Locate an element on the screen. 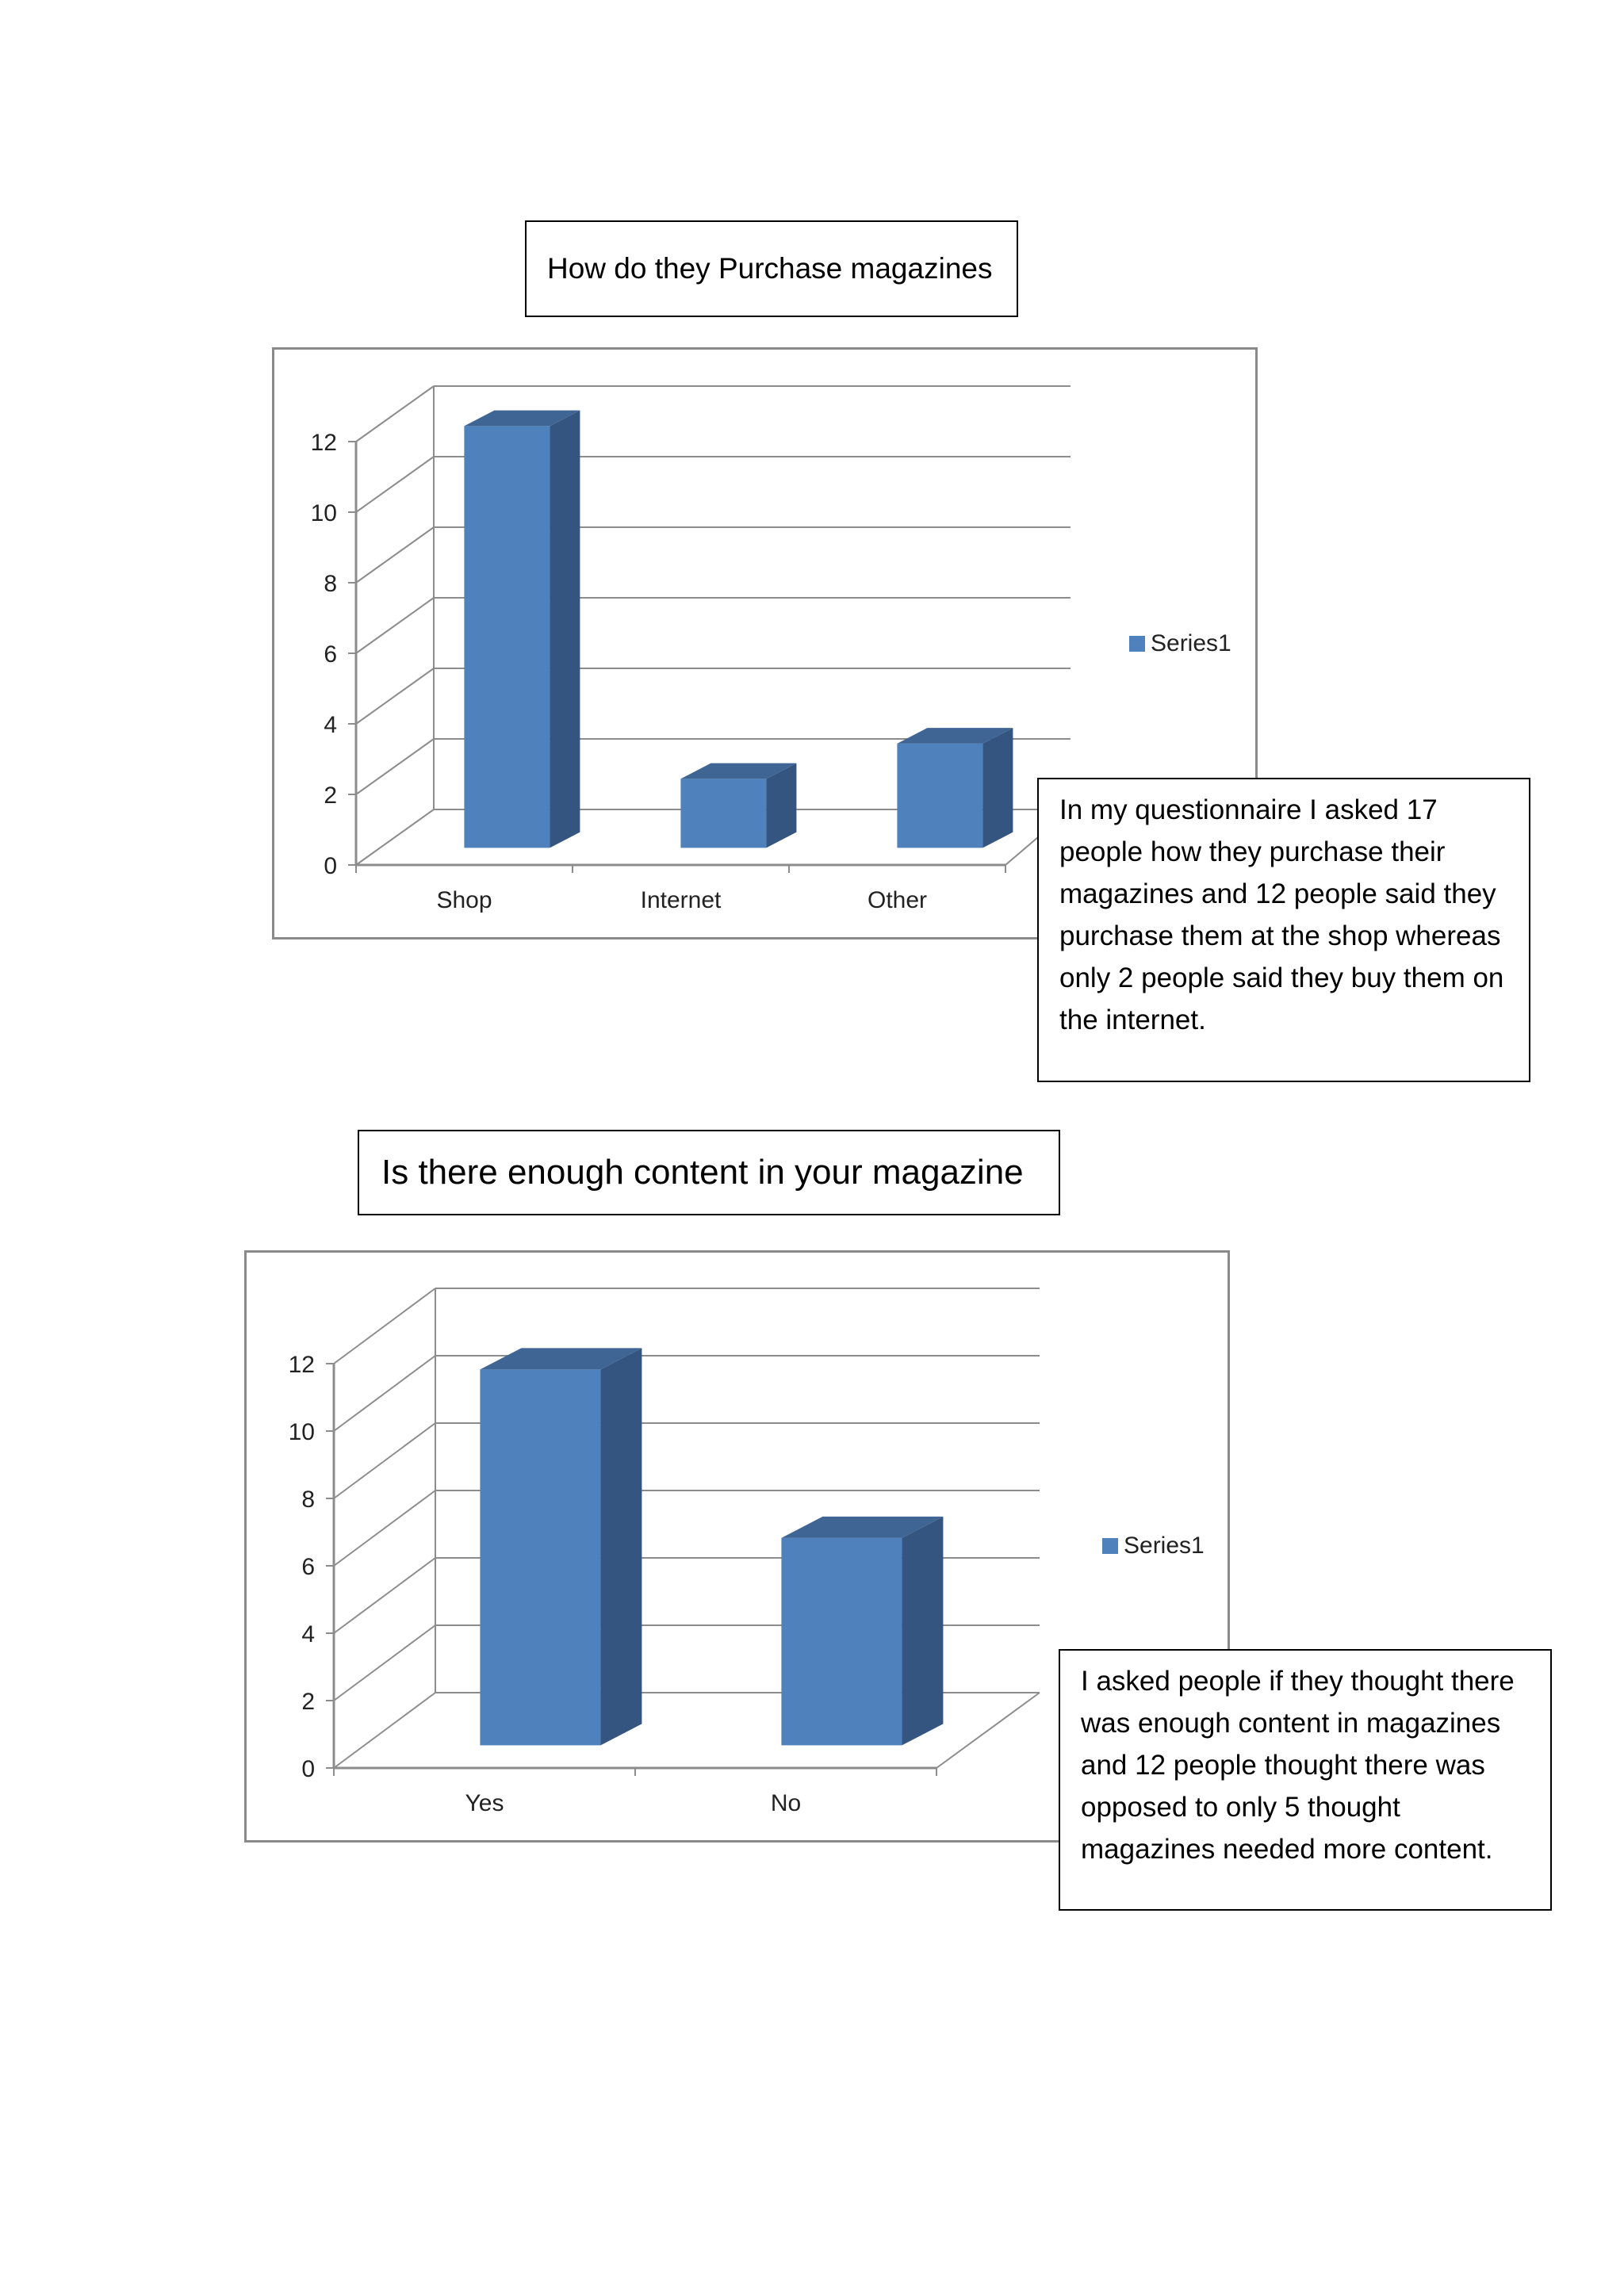 The image size is (1624, 2296). chart-2-bar-yes is located at coordinates (561, 1547).